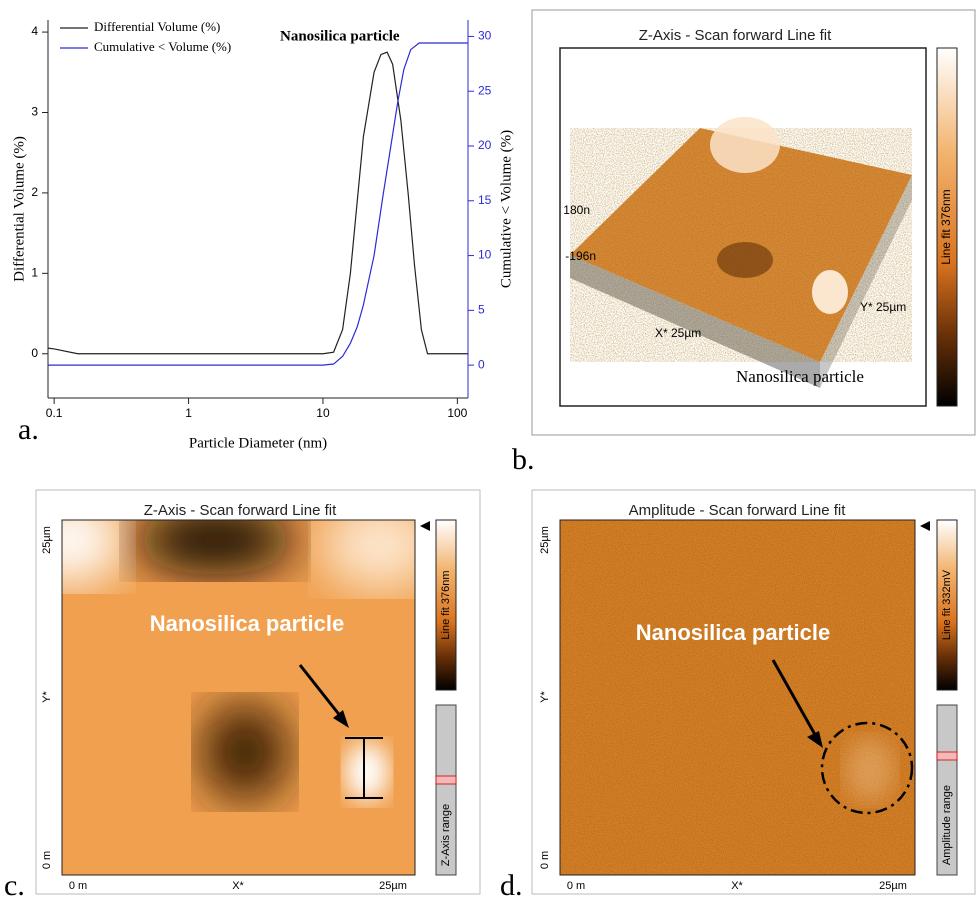  I want to click on y2-tick-label: 20, so click(485, 145).